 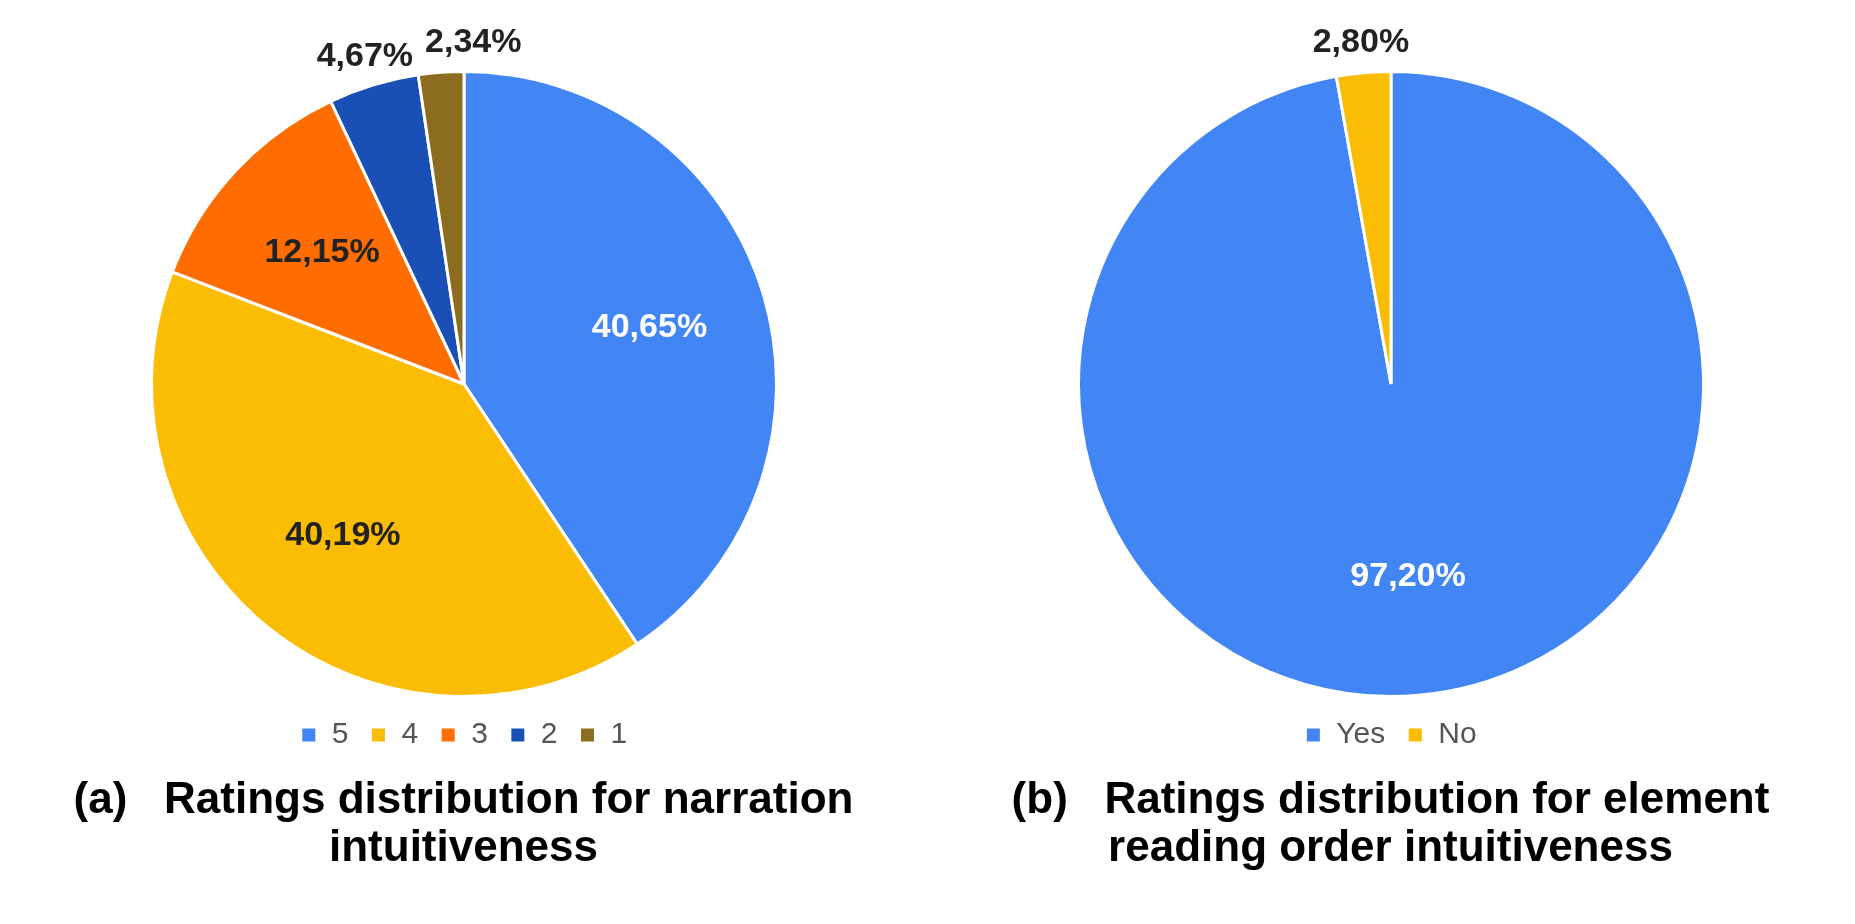 I want to click on text: (b) Ratings distribution for element reading order intuitiveness, so click(x=1390, y=822).